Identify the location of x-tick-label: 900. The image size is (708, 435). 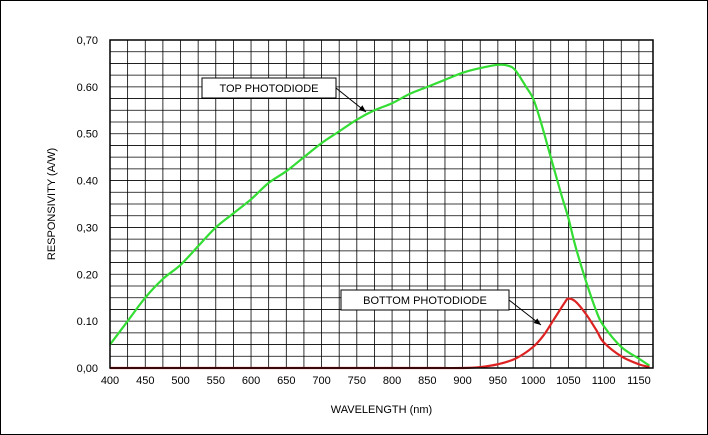
(462, 381).